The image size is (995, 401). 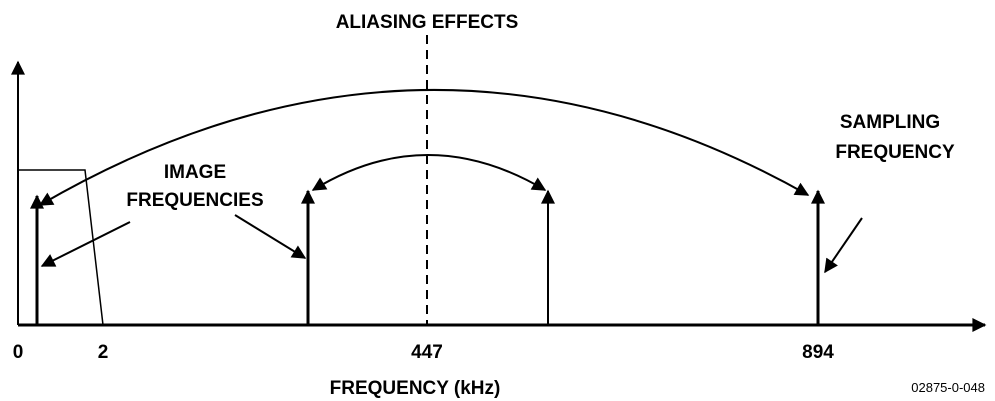 I want to click on figure-id: 02875-0-048, so click(x=948, y=387).